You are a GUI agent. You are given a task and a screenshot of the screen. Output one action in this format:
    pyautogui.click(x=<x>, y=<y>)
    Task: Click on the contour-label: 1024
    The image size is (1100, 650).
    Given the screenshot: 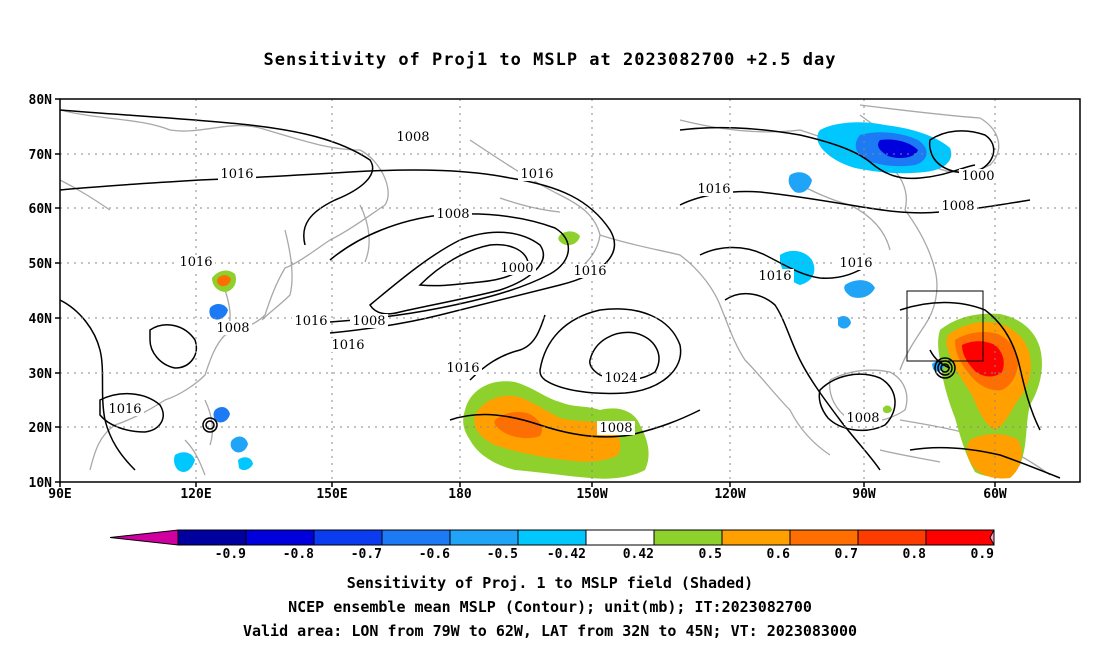 What is the action you would take?
    pyautogui.click(x=620, y=378)
    